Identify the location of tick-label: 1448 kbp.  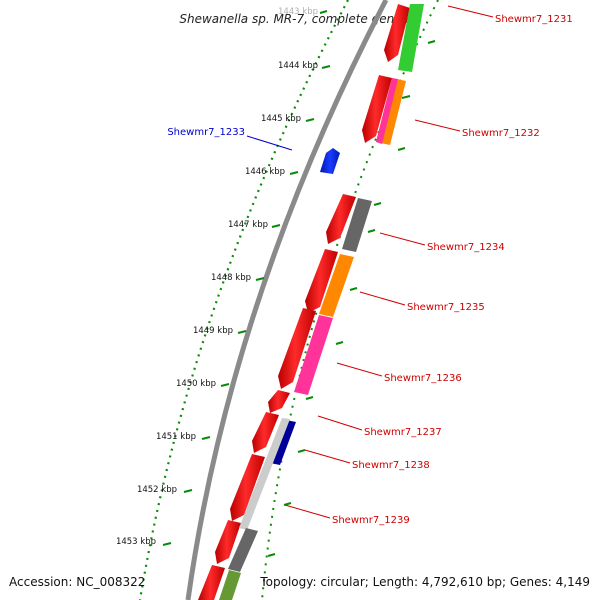
(231, 278).